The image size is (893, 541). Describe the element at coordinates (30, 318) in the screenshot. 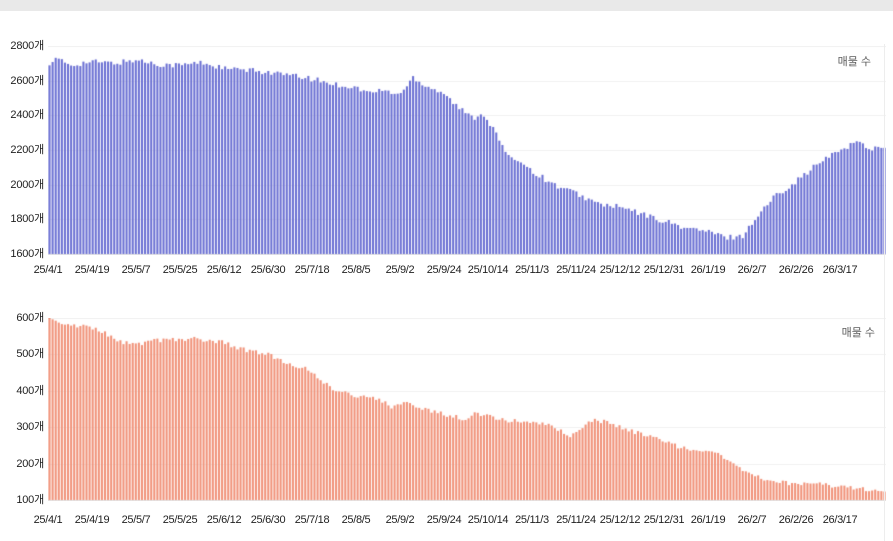

I see `y-tick-label: 600개` at that location.